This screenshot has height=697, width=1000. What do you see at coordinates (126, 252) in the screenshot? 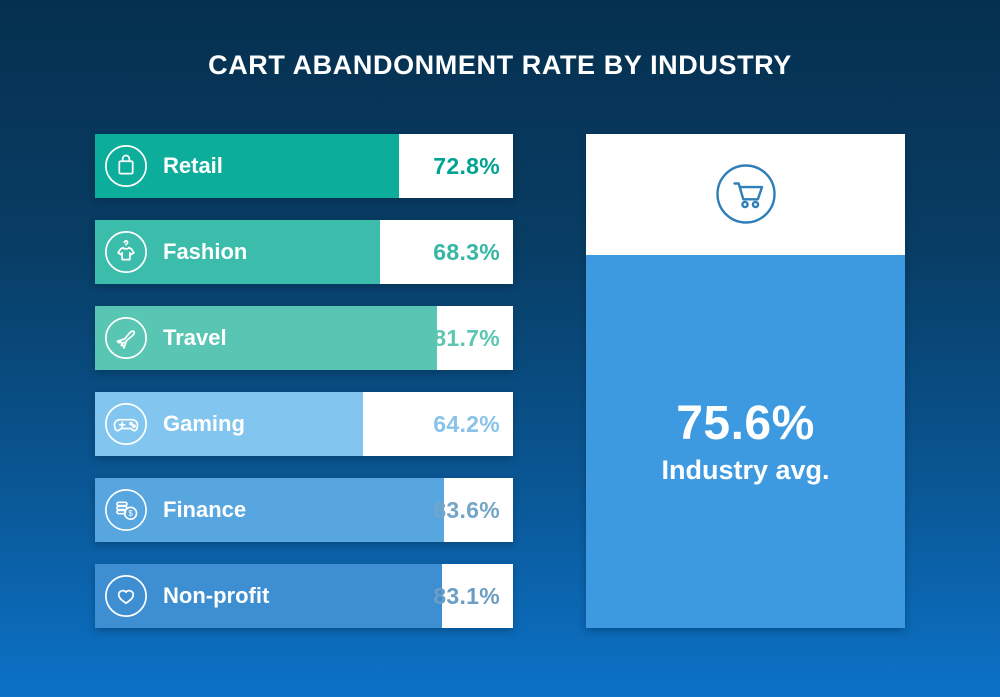
I see `tshirt-icon` at bounding box center [126, 252].